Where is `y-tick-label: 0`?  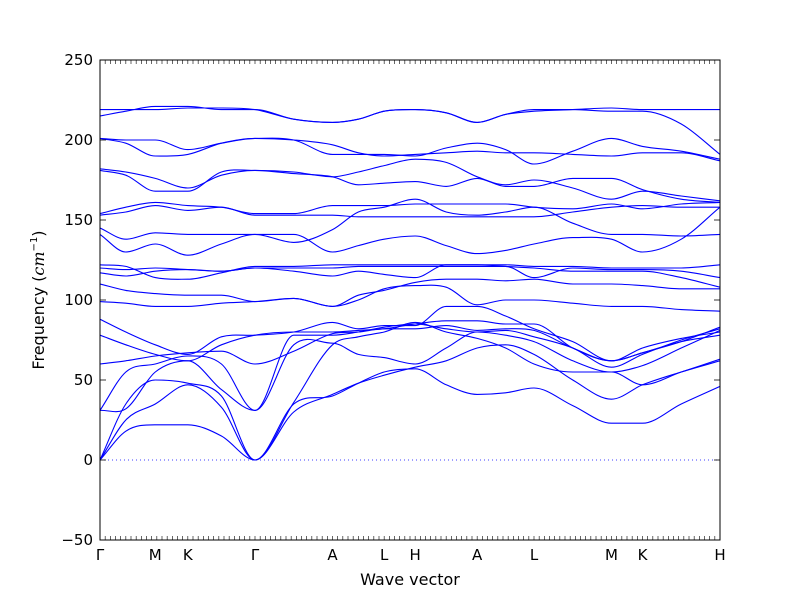 y-tick-label: 0 is located at coordinates (88, 460).